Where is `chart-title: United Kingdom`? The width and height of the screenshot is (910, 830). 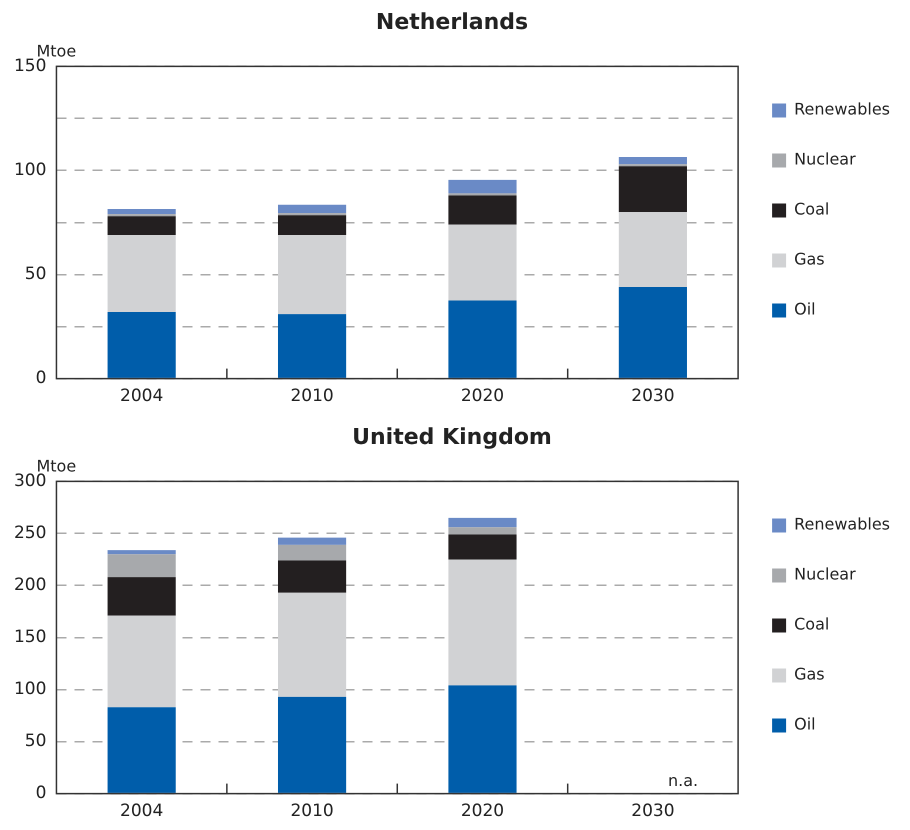
chart-title: United Kingdom is located at coordinates (452, 437).